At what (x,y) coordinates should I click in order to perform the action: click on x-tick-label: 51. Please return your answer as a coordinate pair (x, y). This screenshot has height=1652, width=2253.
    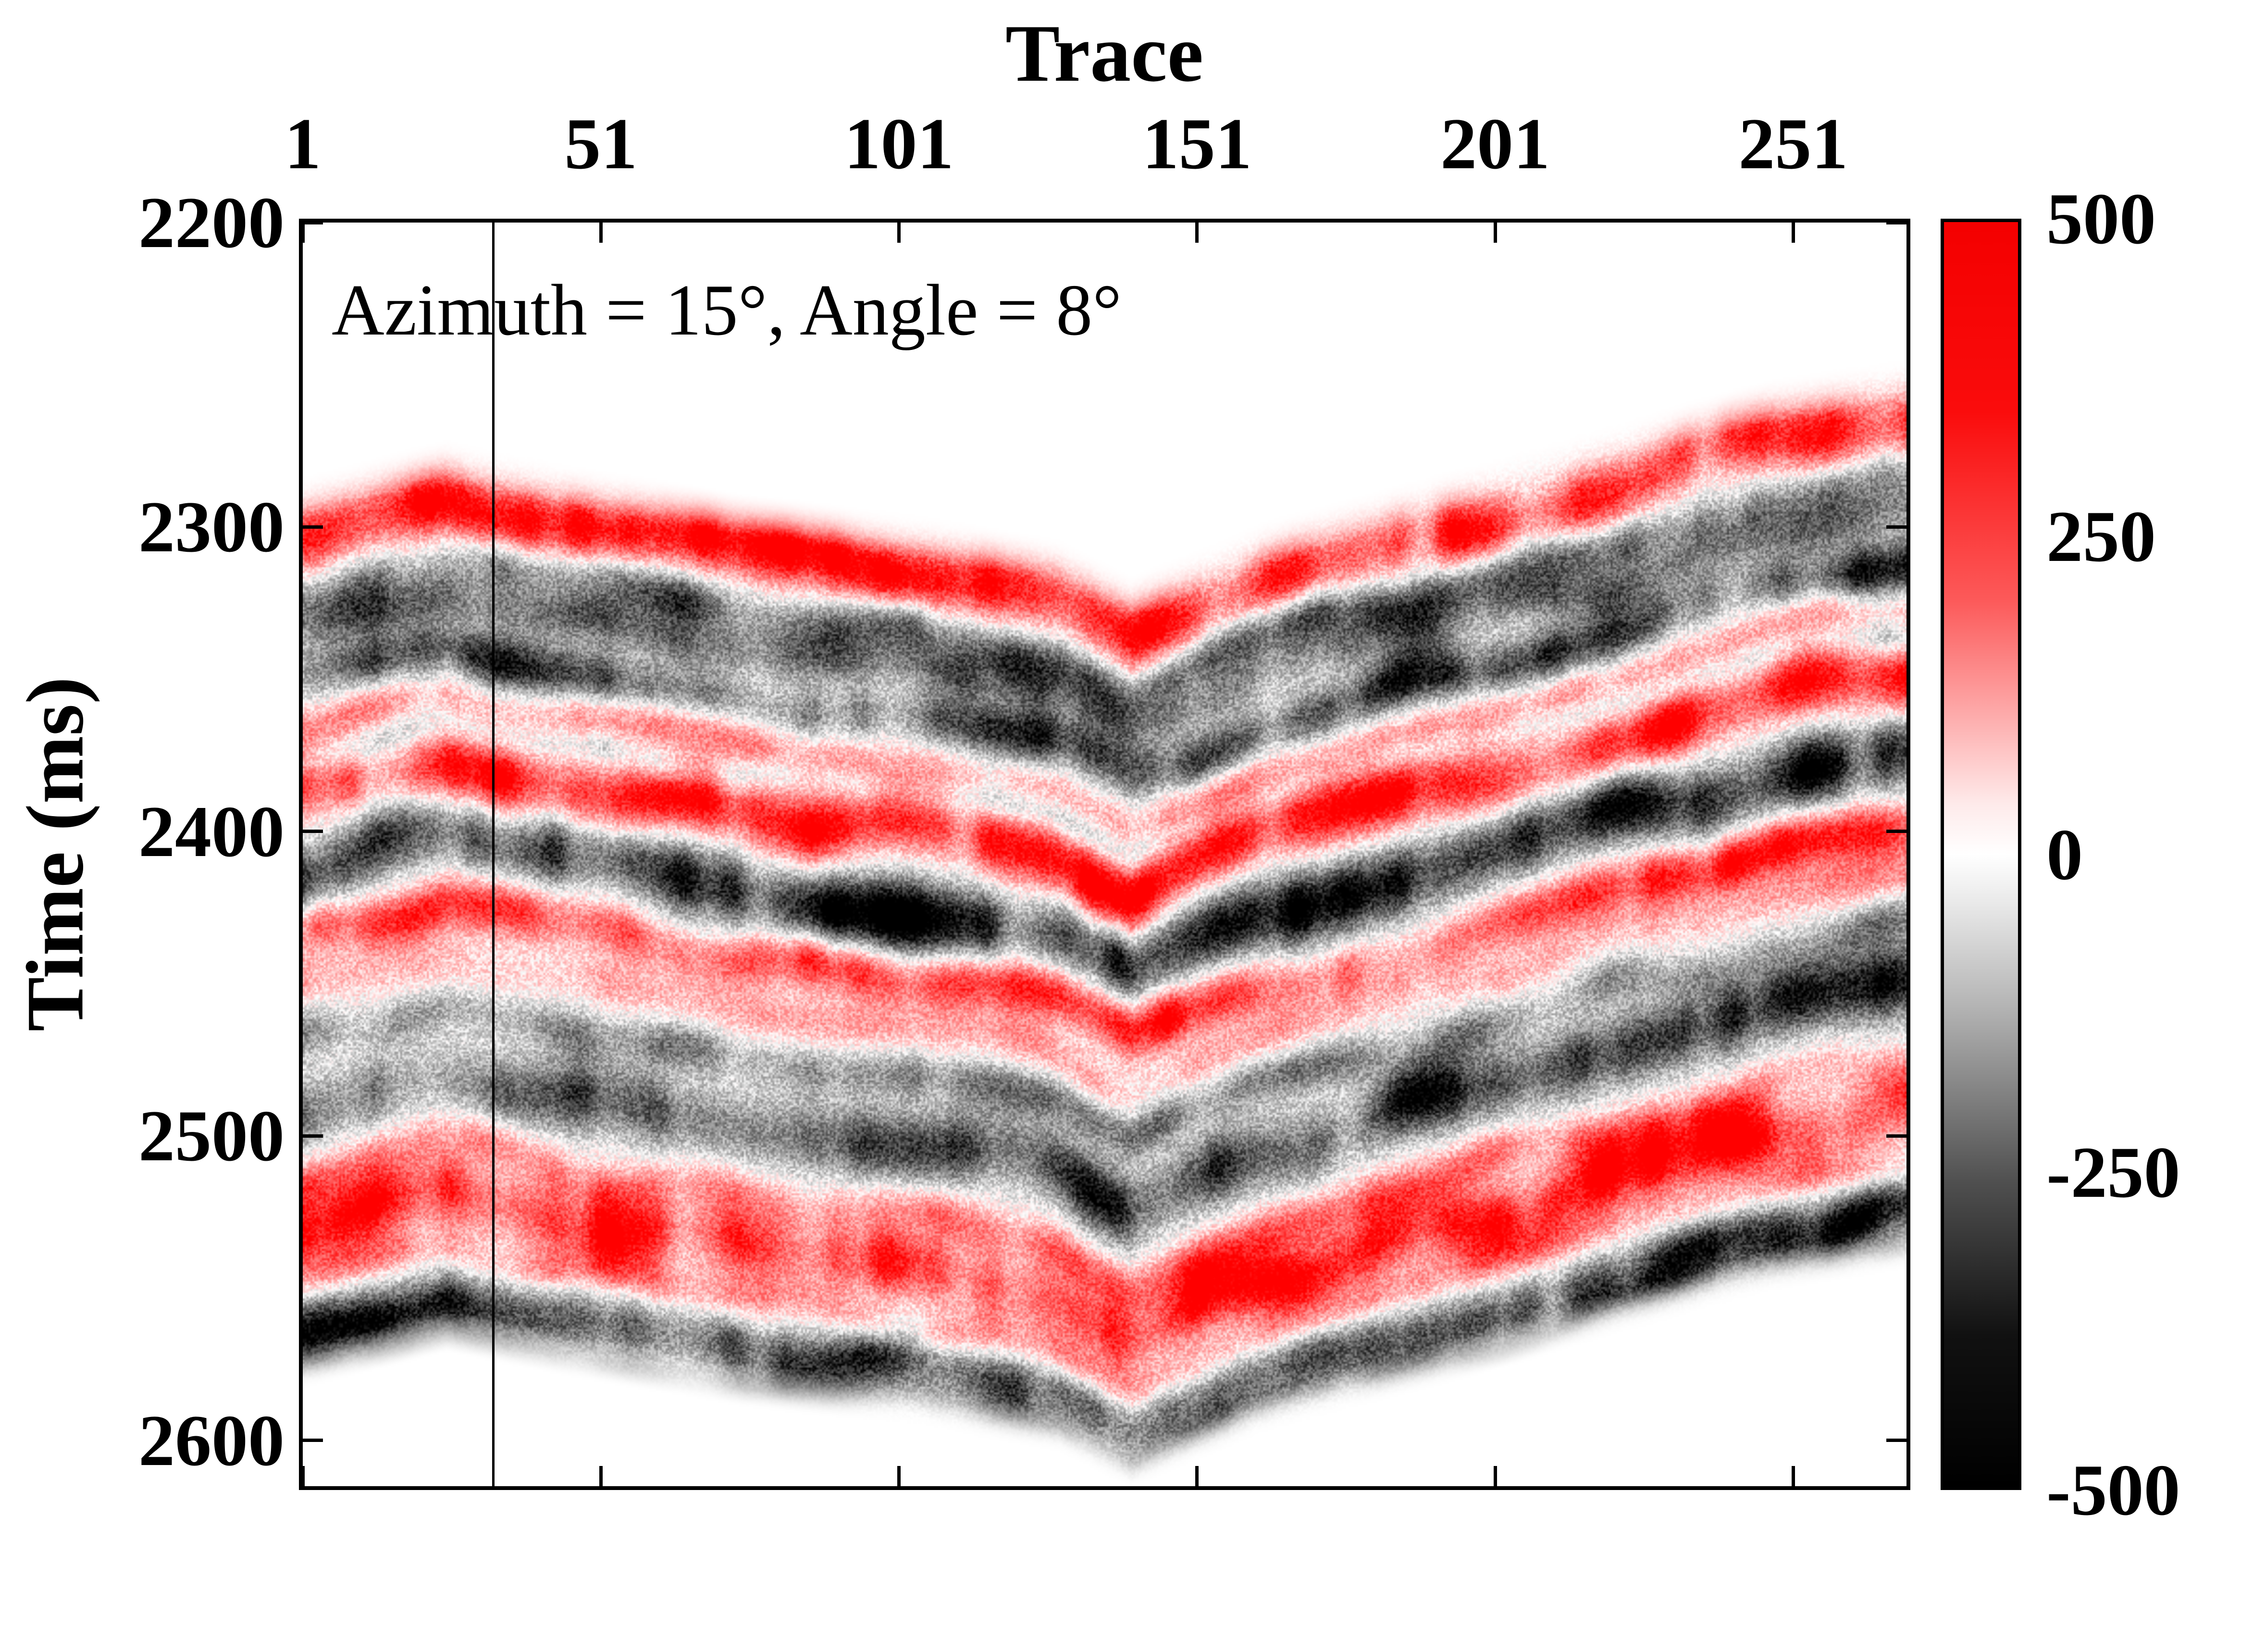
    Looking at the image, I should click on (601, 143).